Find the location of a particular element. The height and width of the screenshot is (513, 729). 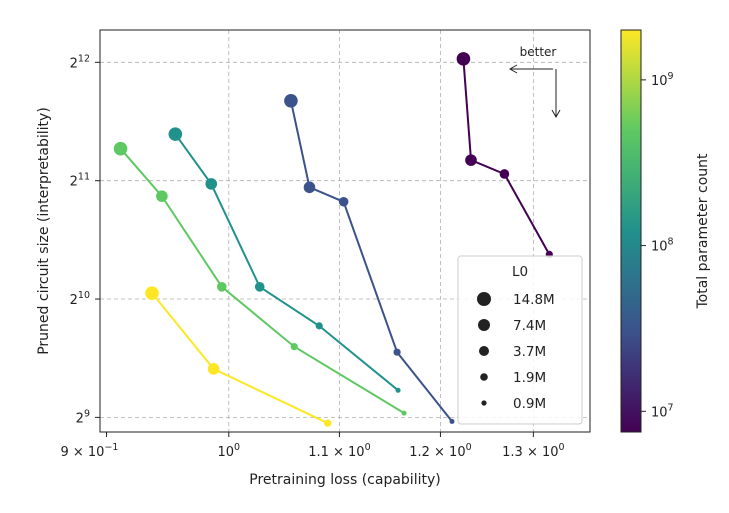

better-arrow-left-head is located at coordinates (513, 69).